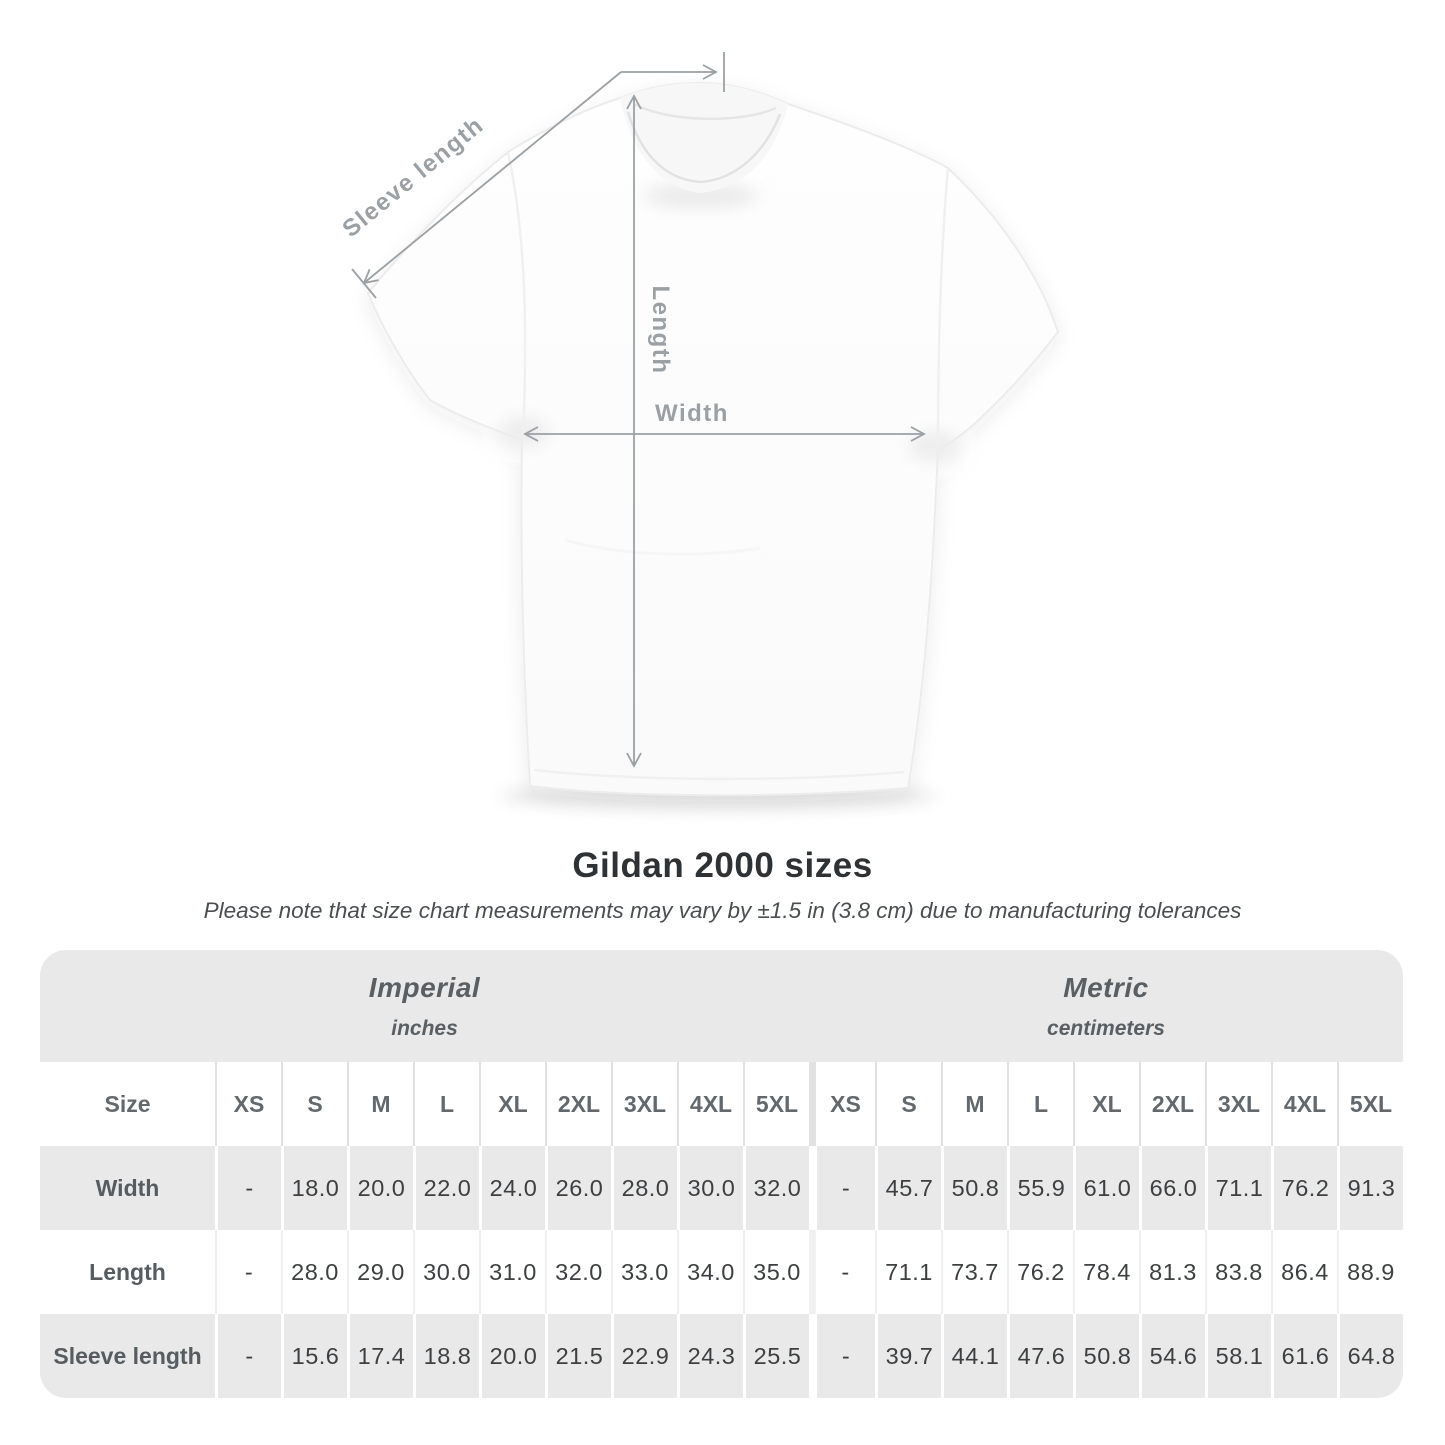 The image size is (1445, 1445). Describe the element at coordinates (446, 1356) in the screenshot. I see `value-cell: 18.8` at that location.